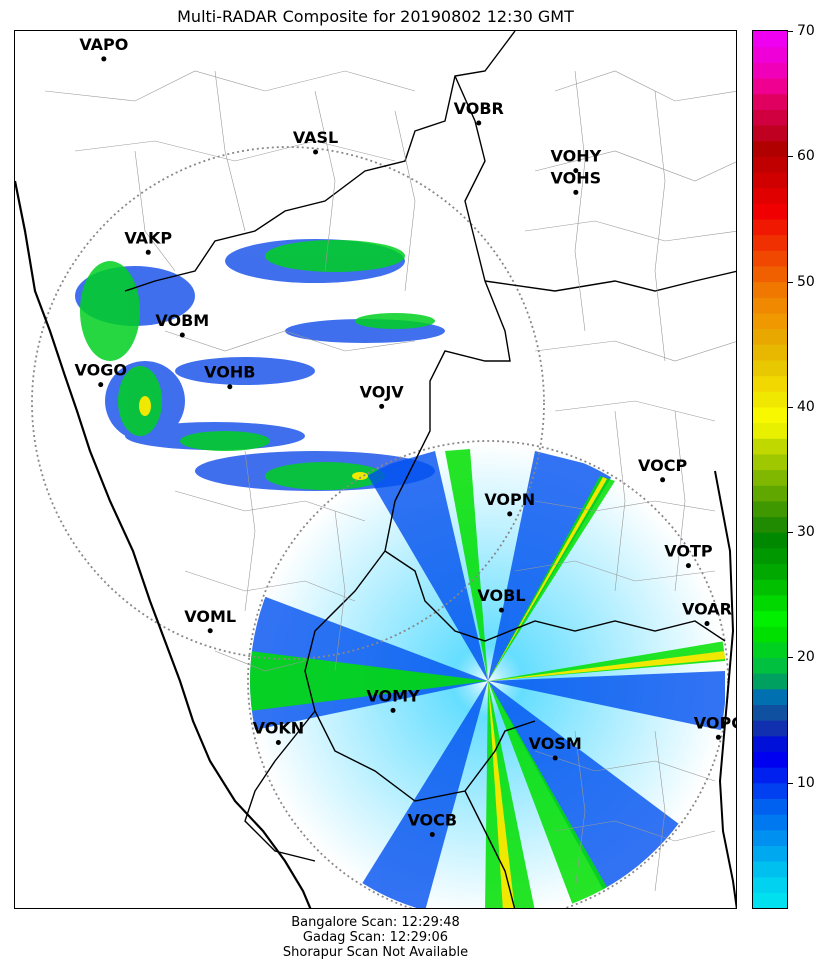  I want to click on colorbar-axis: 10 20 30 40 50 60 70, so click(806, 466).